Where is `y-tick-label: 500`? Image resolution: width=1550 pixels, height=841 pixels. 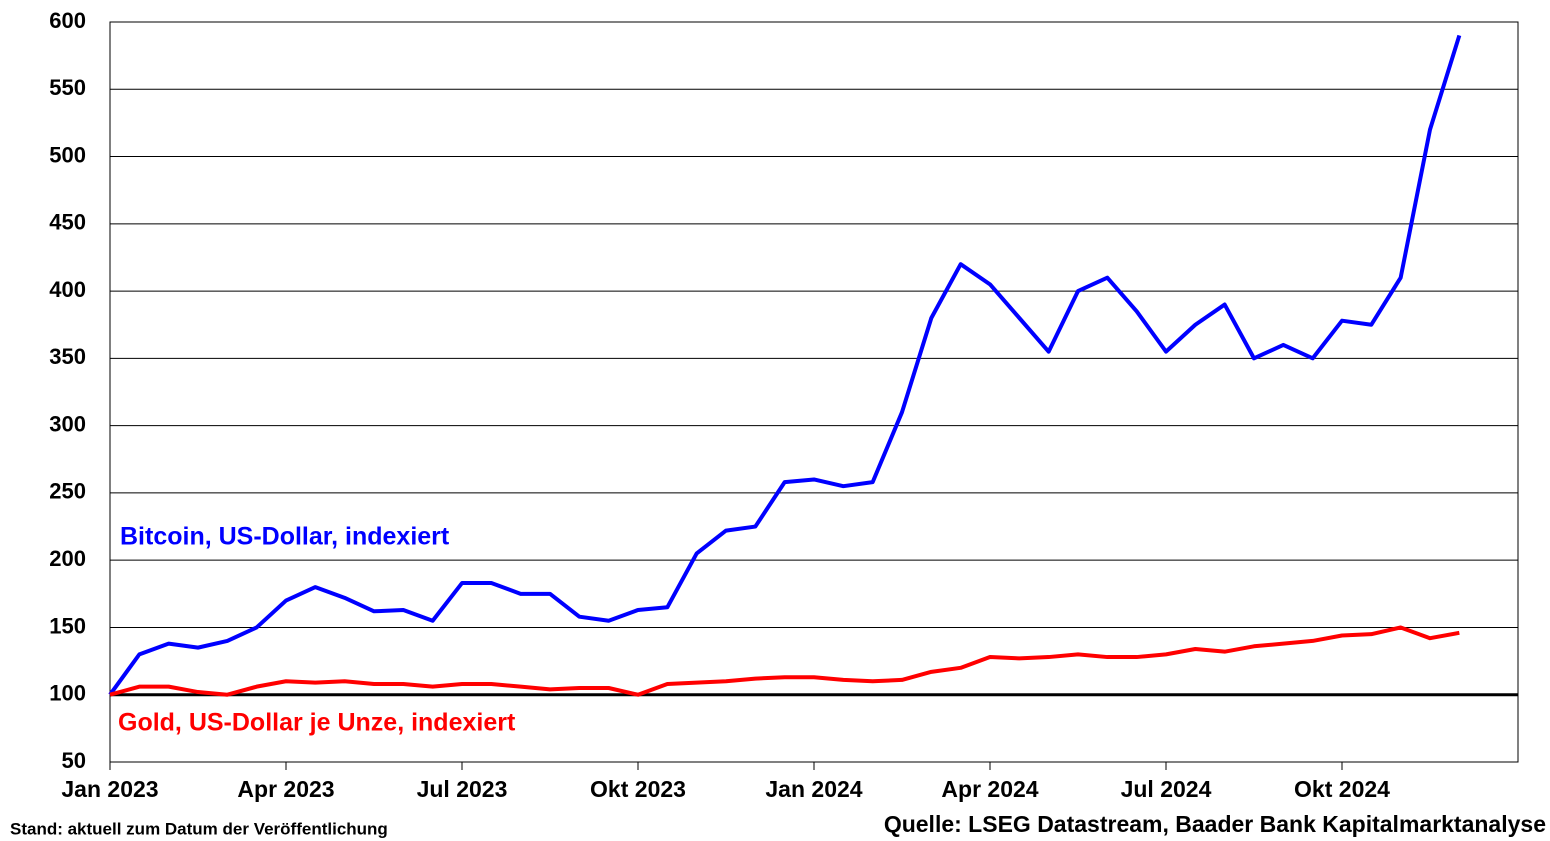 y-tick-label: 500 is located at coordinates (67, 154).